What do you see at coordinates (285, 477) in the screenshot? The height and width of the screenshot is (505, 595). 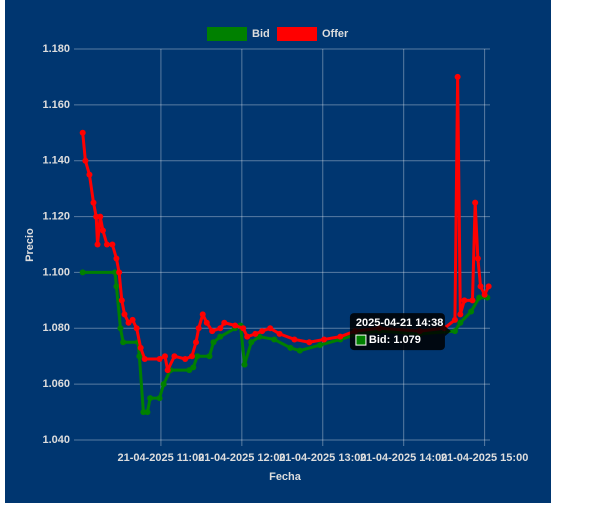 I see `x-axis-title: Fecha` at bounding box center [285, 477].